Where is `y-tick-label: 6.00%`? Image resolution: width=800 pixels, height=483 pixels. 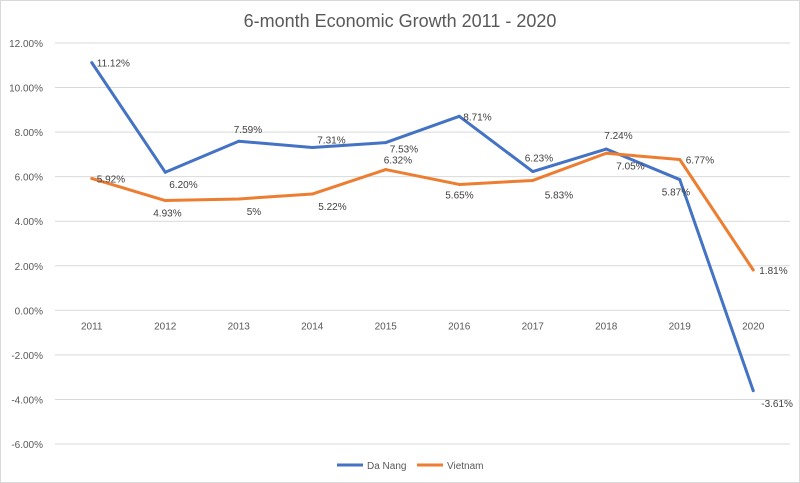
y-tick-label: 6.00% is located at coordinates (29, 178).